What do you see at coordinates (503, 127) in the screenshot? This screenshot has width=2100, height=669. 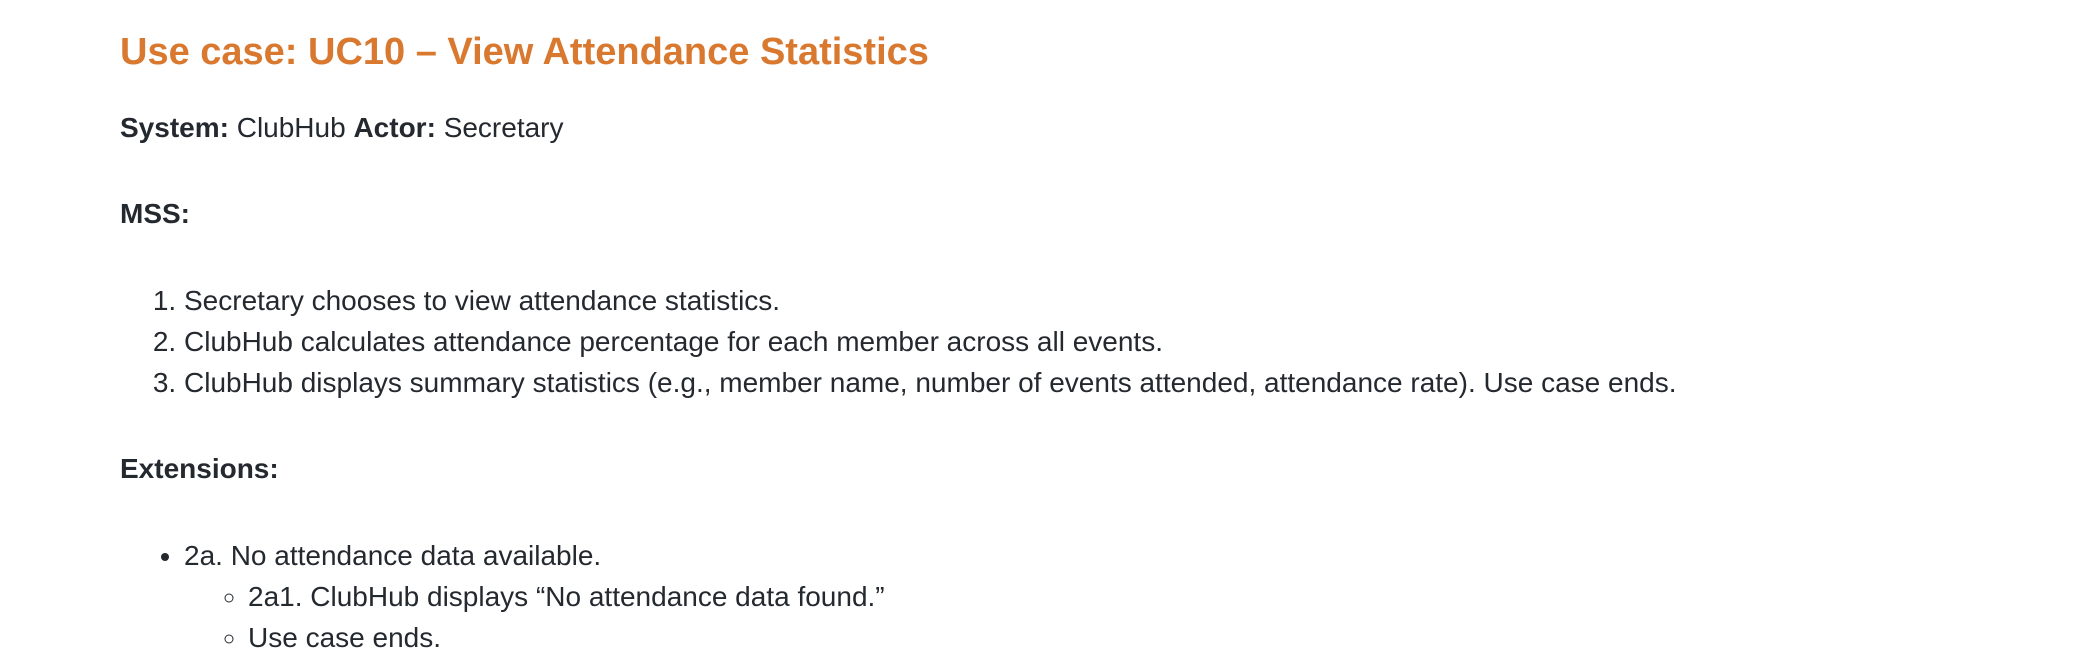 I see `actor-value: Secretary` at bounding box center [503, 127].